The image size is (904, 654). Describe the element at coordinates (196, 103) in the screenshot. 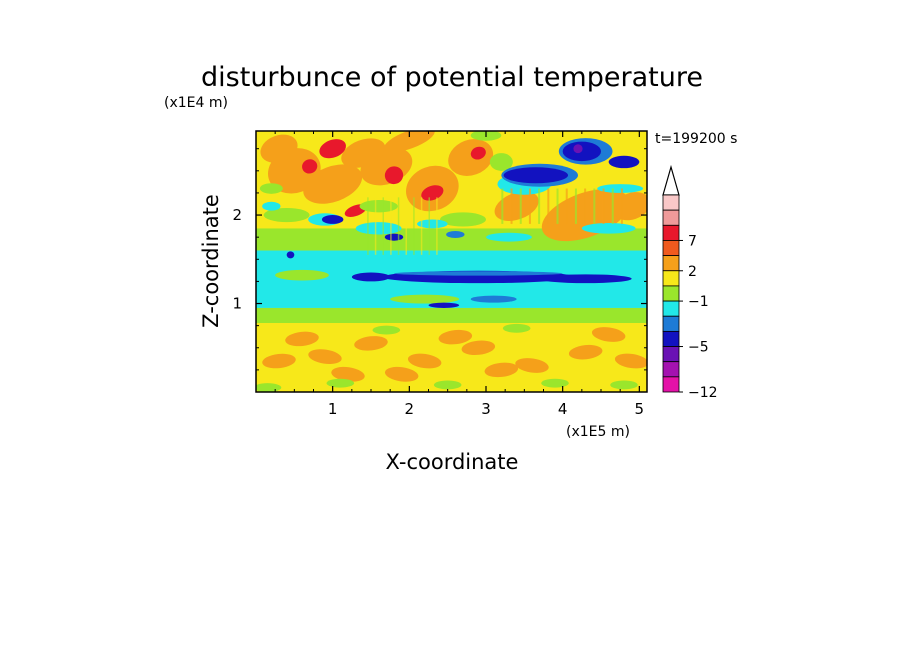

I see `y-unit-label: (x1E4 m)` at that location.